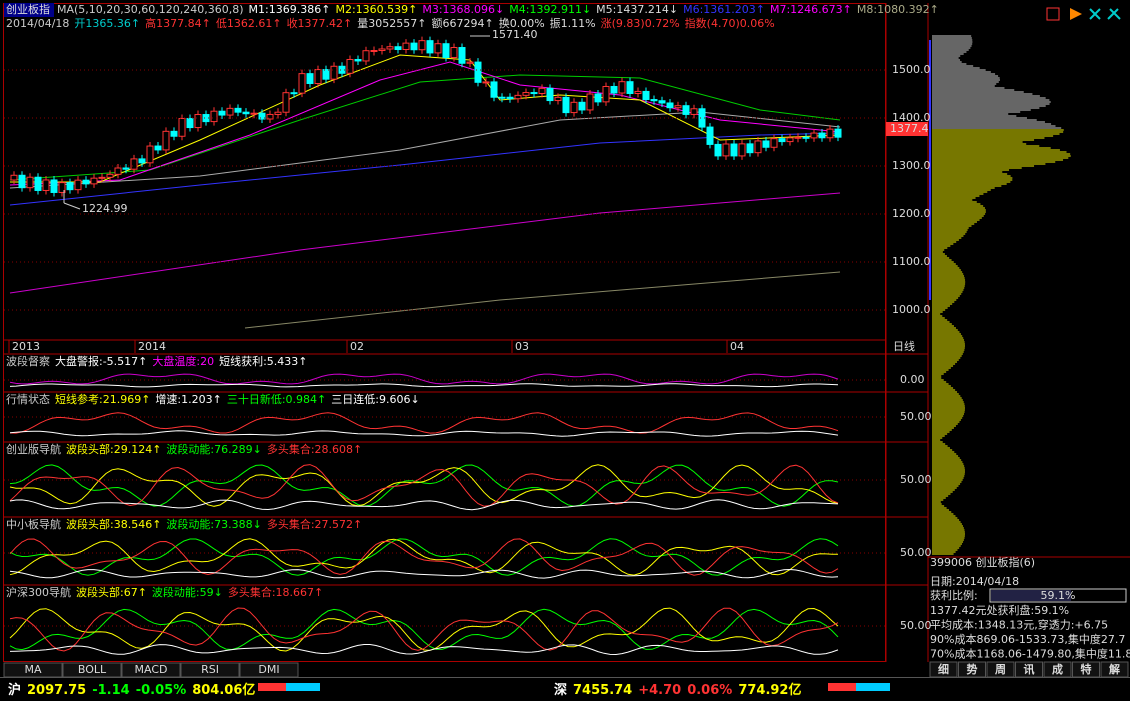  I want to click on quote-row-item: 涨(9.83)0.72%, so click(640, 23).